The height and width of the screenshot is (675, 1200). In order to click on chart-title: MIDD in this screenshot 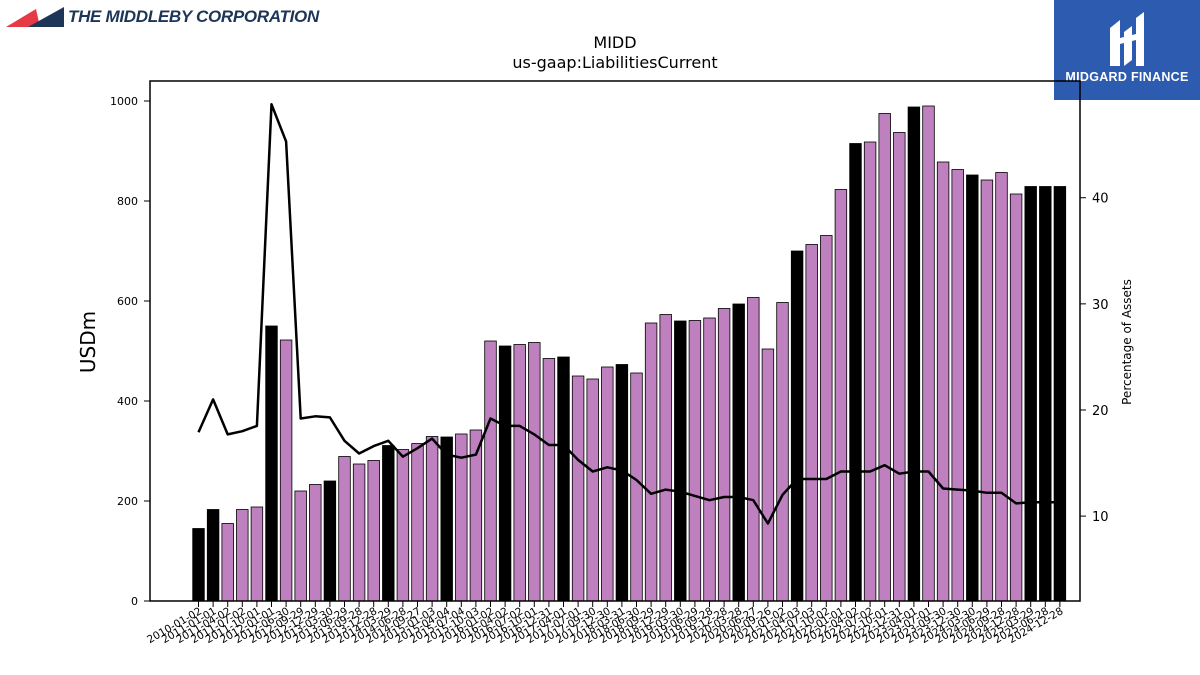, I will do `click(615, 42)`.